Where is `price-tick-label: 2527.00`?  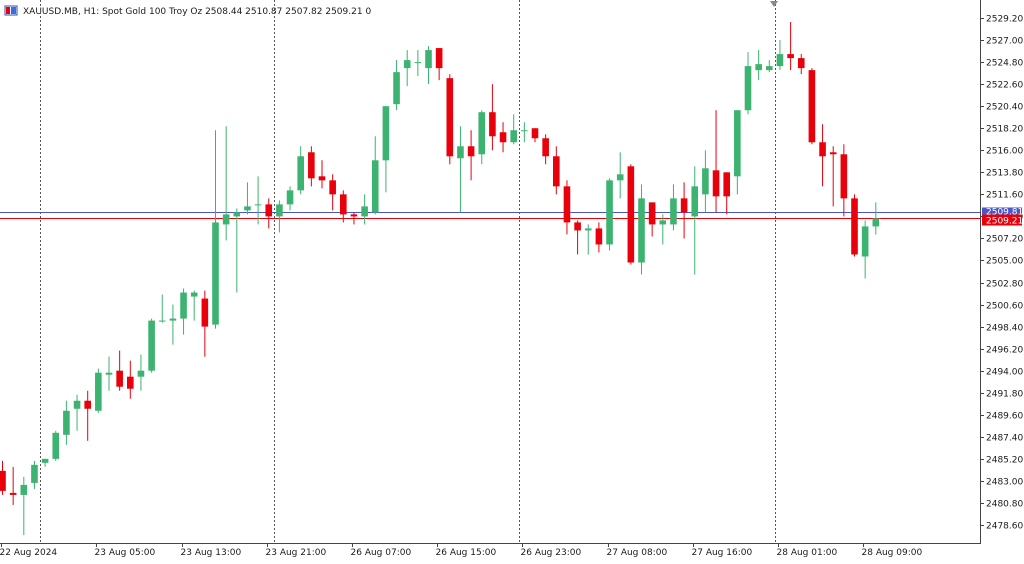
price-tick-label: 2527.00 is located at coordinates (1004, 42).